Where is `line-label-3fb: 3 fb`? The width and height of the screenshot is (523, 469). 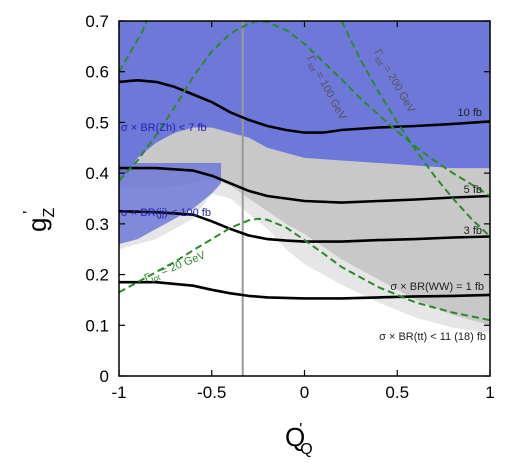 line-label-3fb: 3 fb is located at coordinates (473, 231).